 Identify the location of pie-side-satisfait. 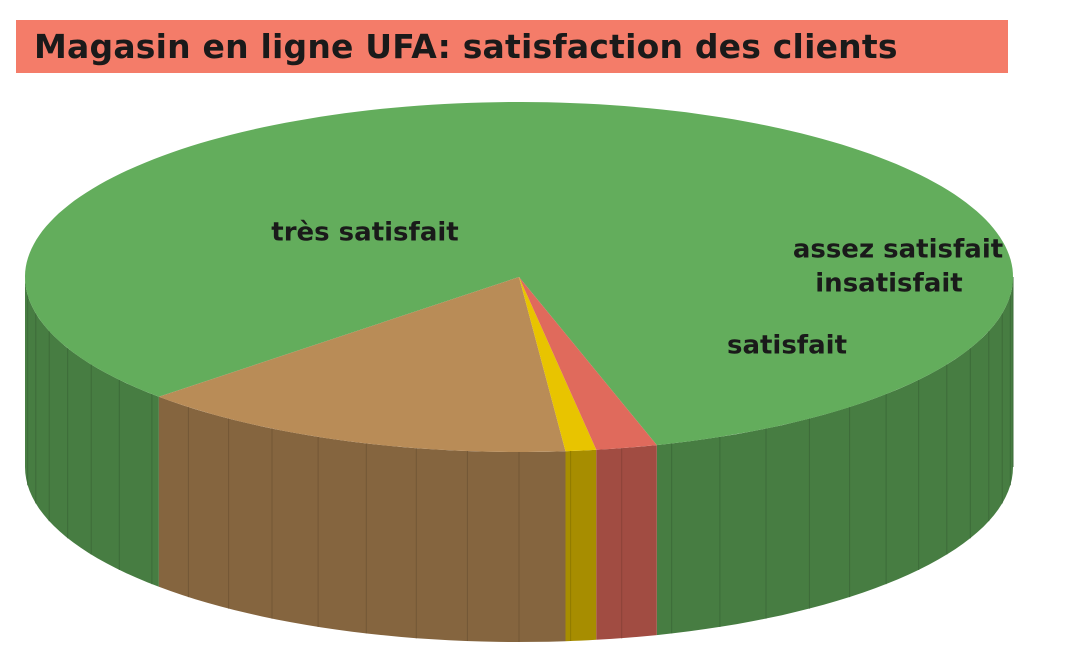
(362, 519).